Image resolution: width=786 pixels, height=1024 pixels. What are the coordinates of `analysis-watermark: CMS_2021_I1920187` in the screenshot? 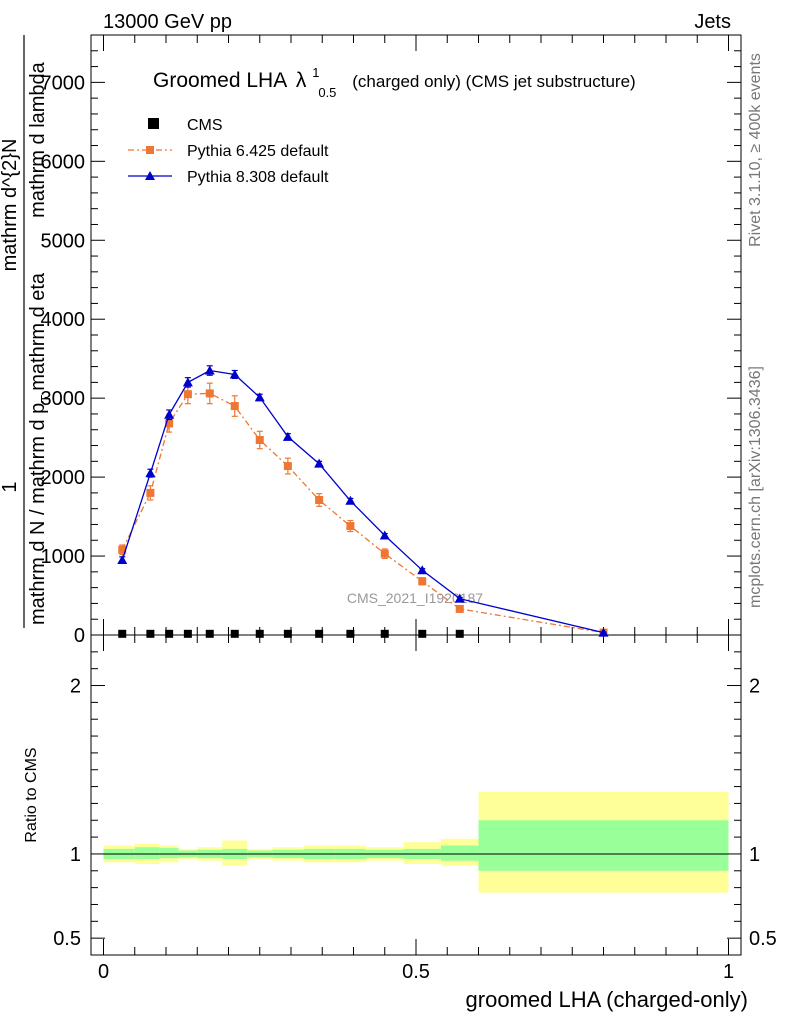 It's located at (415, 598).